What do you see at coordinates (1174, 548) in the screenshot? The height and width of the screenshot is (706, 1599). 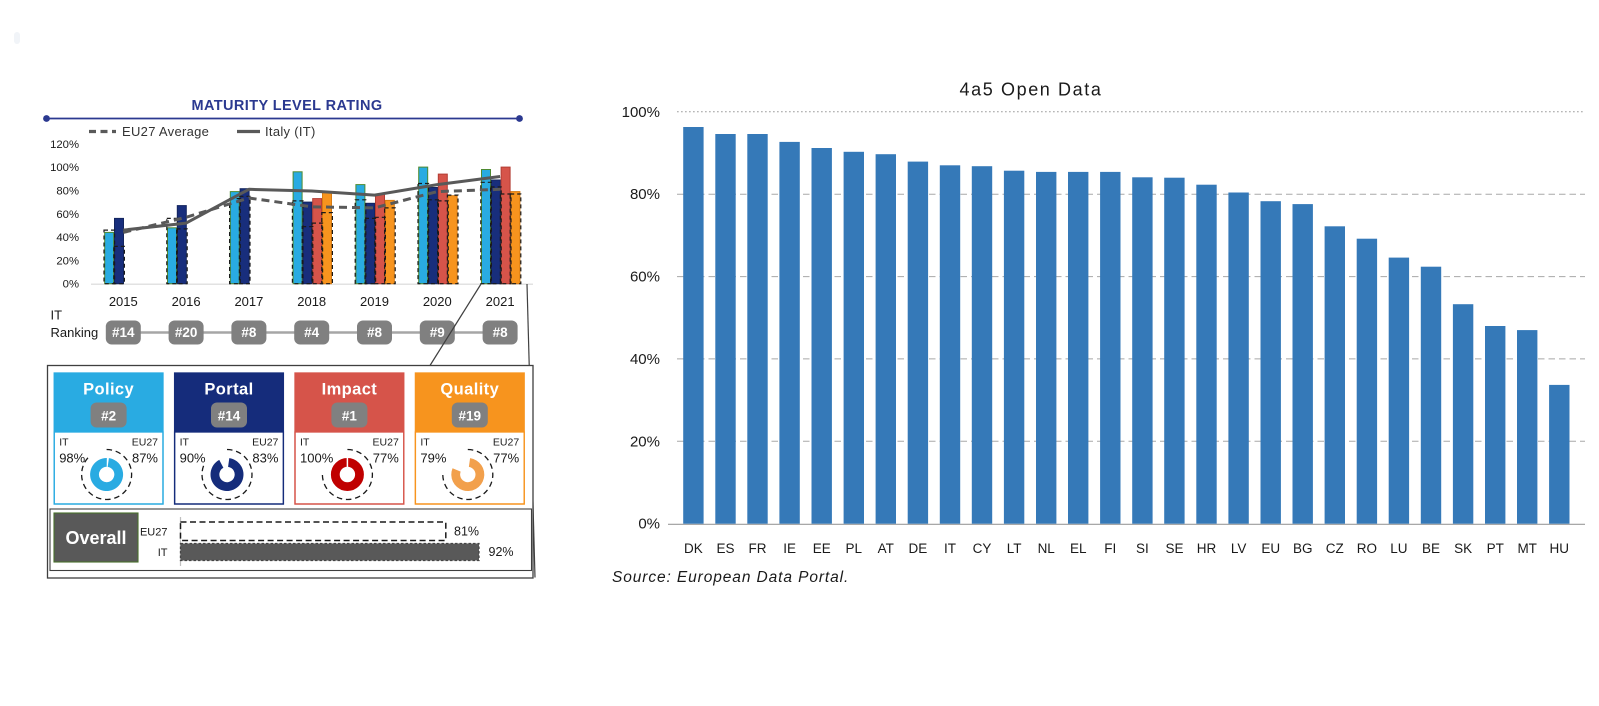 I see `svg-text: SE` at bounding box center [1174, 548].